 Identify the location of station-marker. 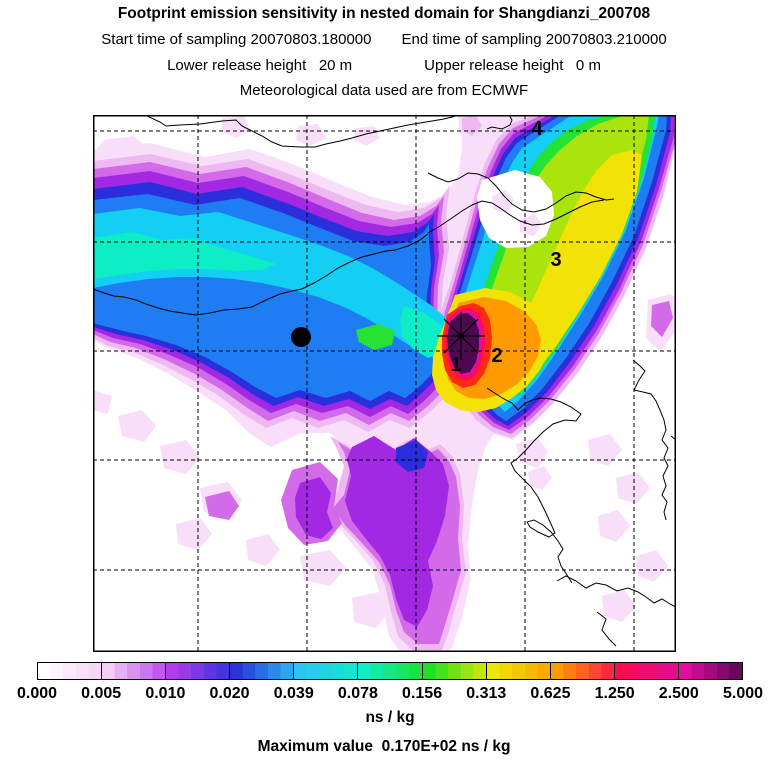
(301, 337).